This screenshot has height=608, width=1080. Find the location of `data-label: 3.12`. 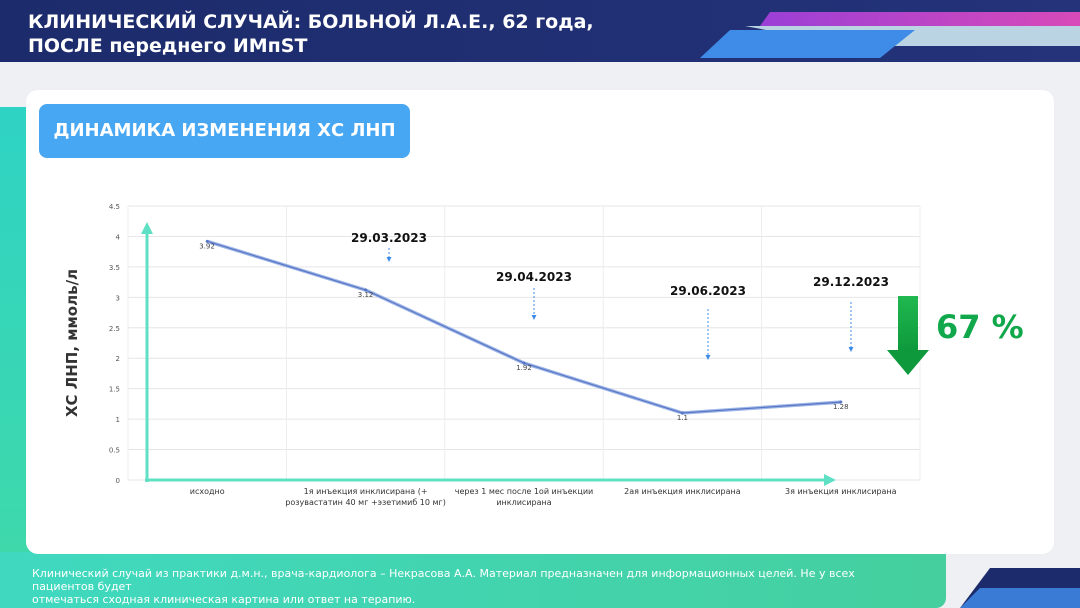

data-label: 3.12 is located at coordinates (366, 295).